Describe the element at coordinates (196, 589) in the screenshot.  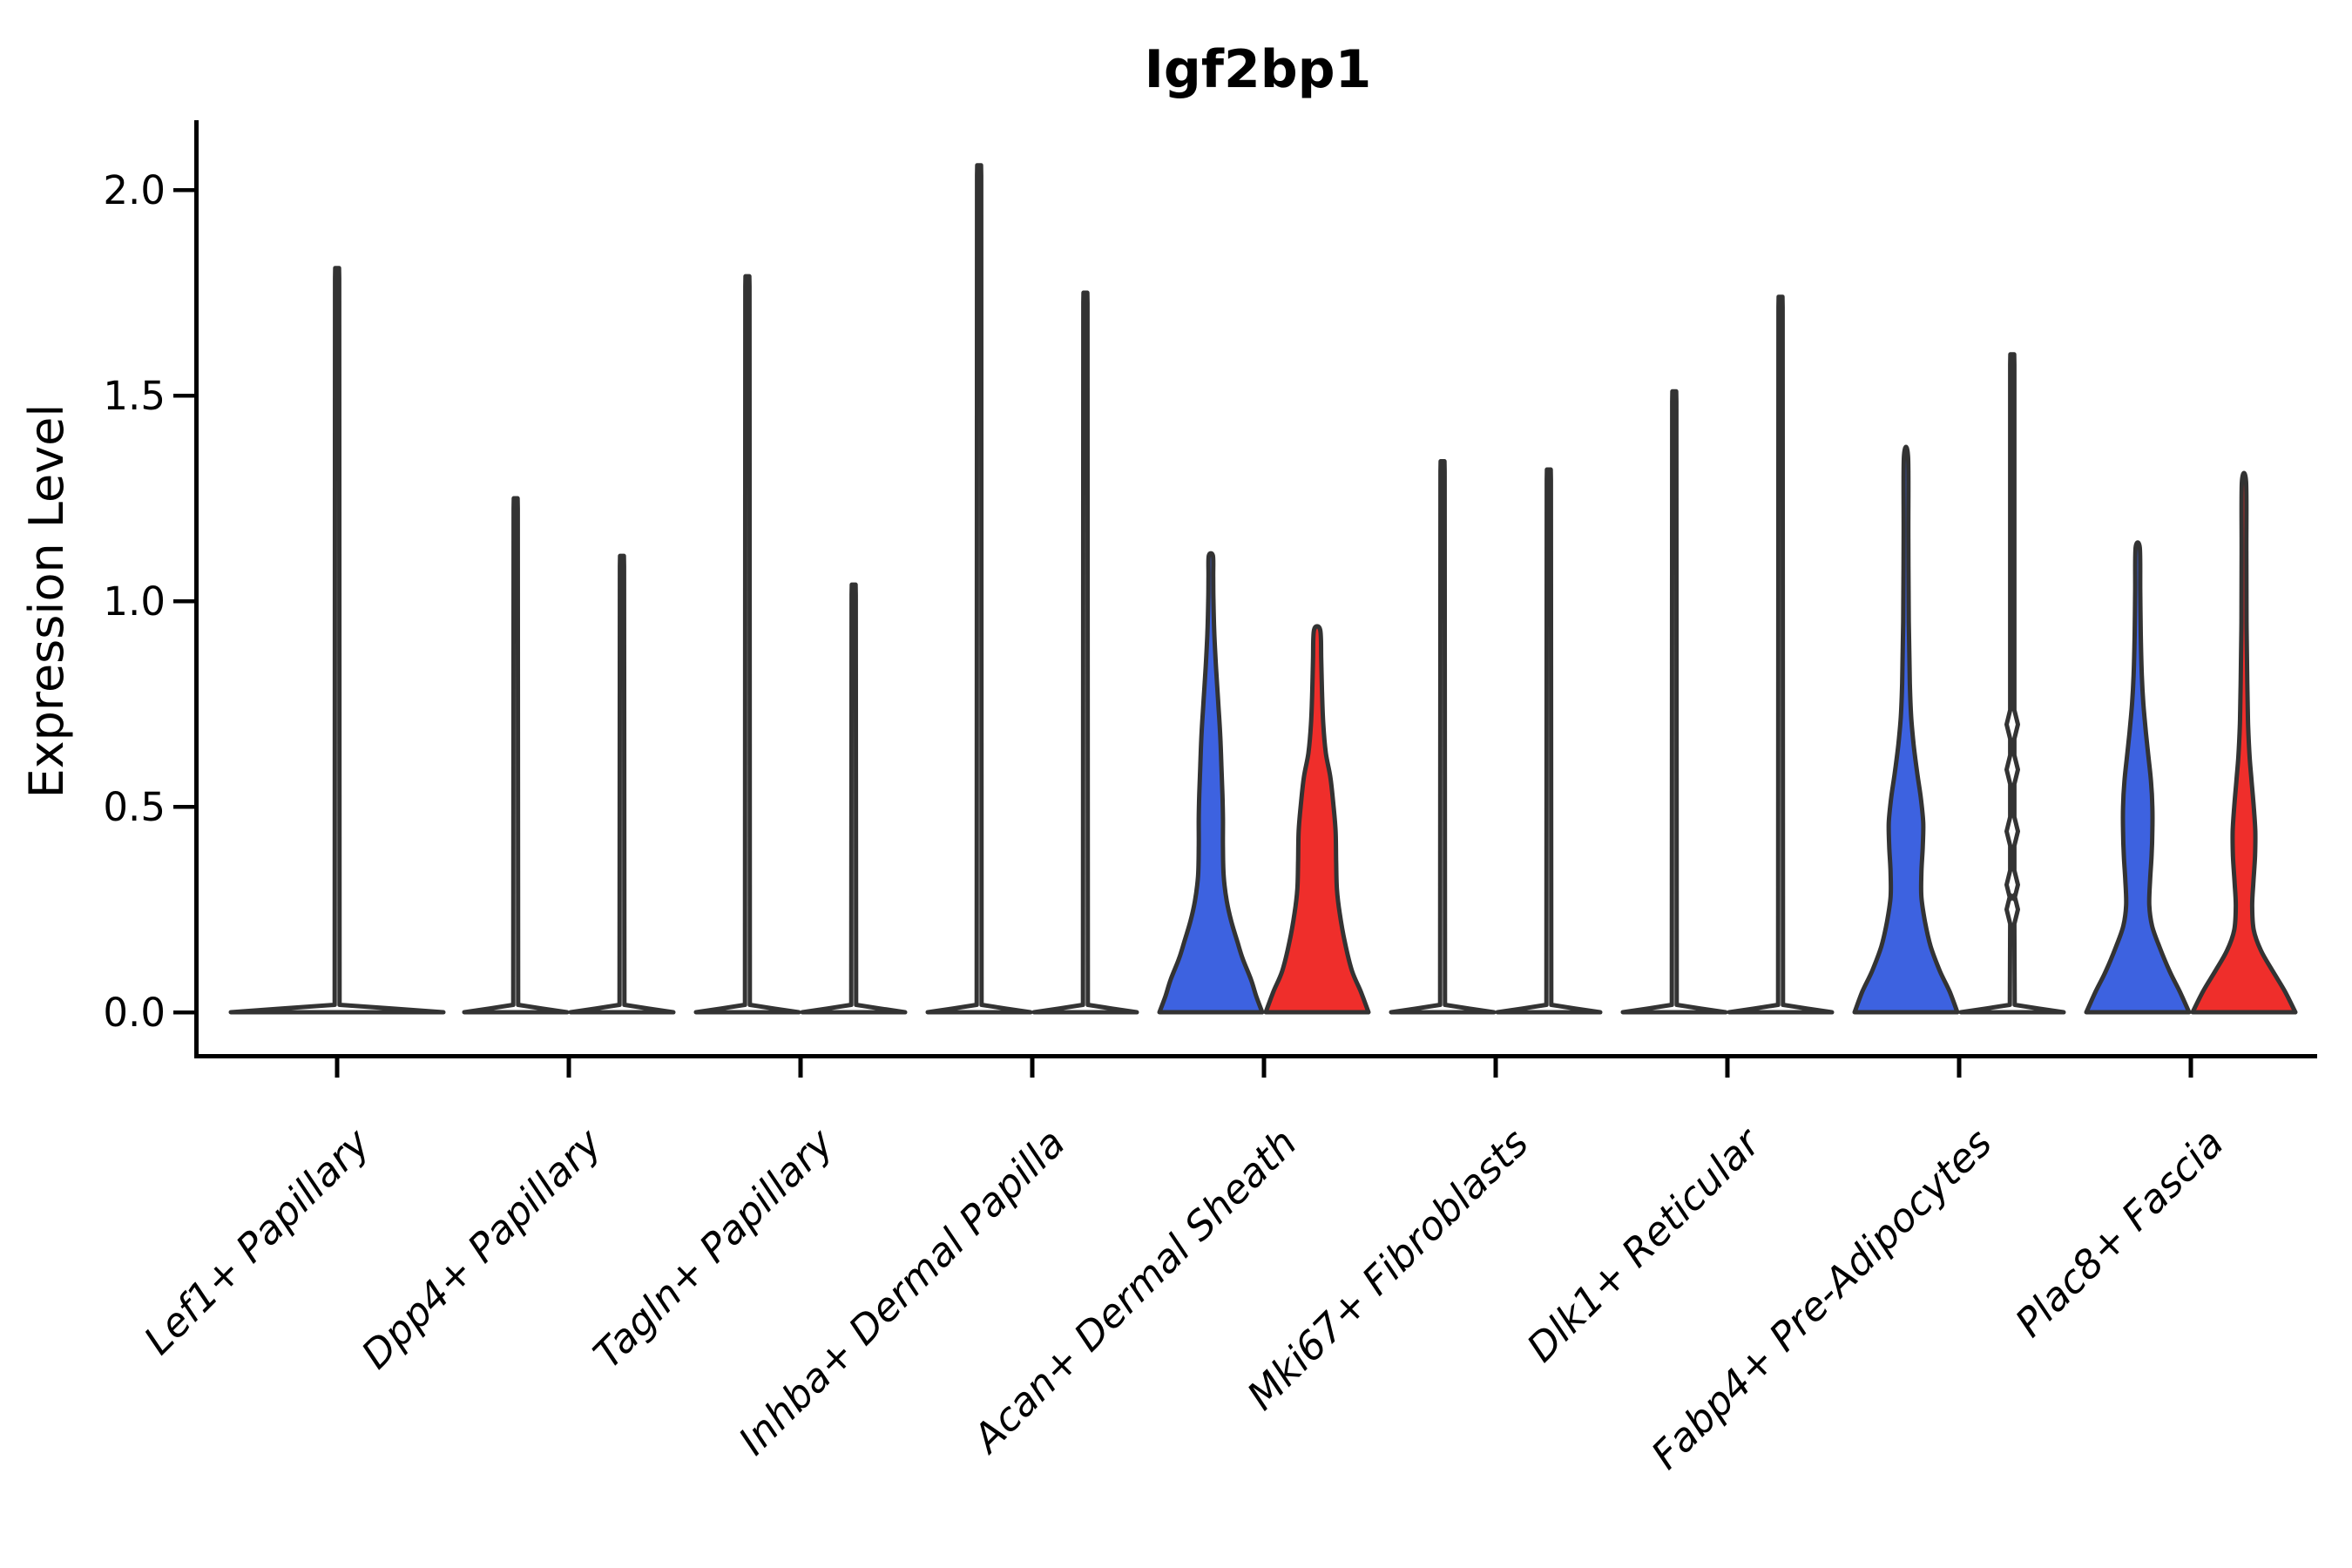
I see `y-axis-spine` at that location.